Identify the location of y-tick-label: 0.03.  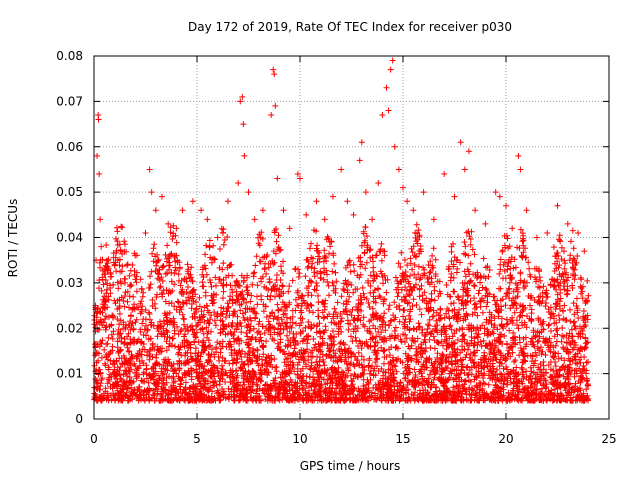
(69, 283).